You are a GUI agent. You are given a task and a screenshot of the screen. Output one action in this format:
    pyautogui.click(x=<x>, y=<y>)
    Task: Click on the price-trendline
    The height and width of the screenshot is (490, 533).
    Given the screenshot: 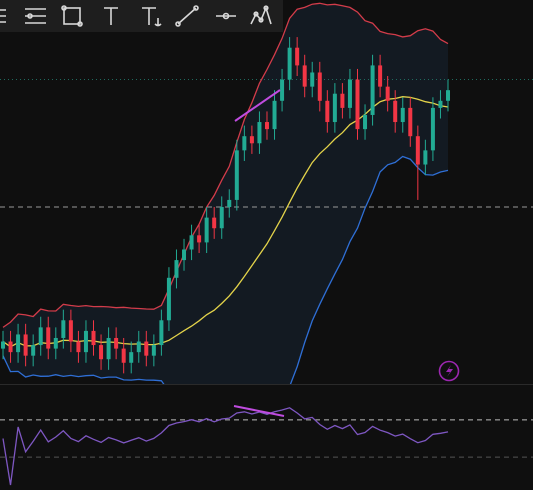 What is the action you would take?
    pyautogui.click(x=257, y=105)
    